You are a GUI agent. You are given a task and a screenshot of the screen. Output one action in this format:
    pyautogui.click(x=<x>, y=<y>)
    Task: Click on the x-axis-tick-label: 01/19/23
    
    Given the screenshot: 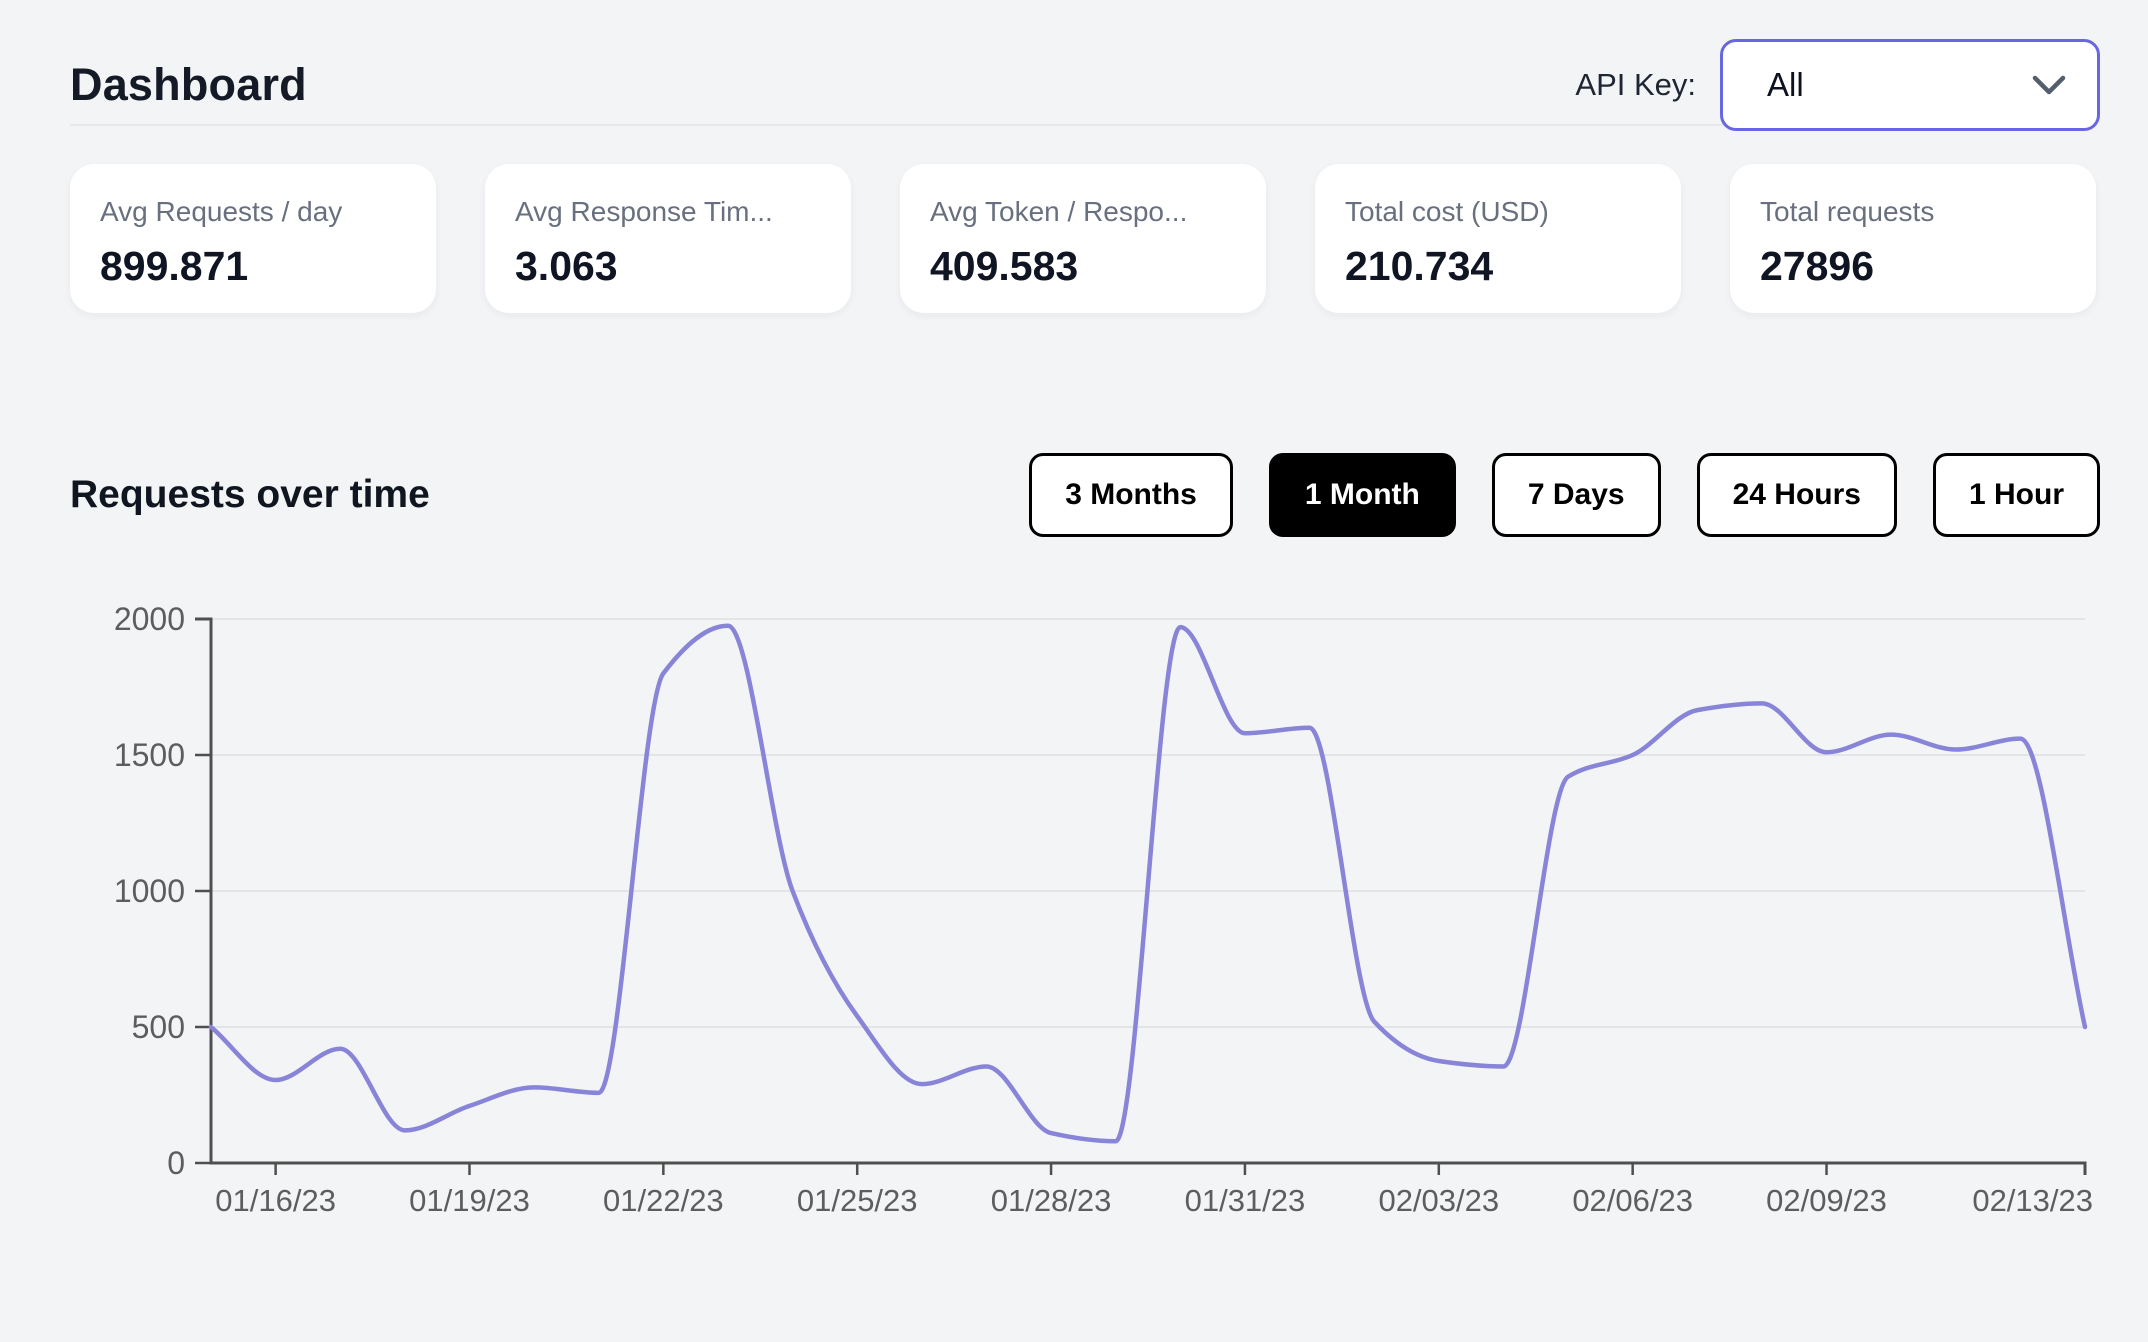 What is the action you would take?
    pyautogui.click(x=469, y=1200)
    